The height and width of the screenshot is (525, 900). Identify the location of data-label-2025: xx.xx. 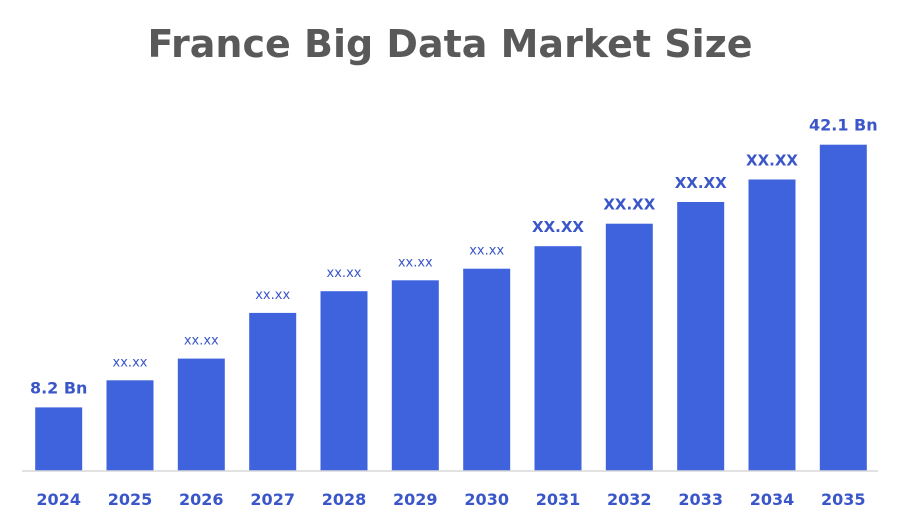
(130, 362).